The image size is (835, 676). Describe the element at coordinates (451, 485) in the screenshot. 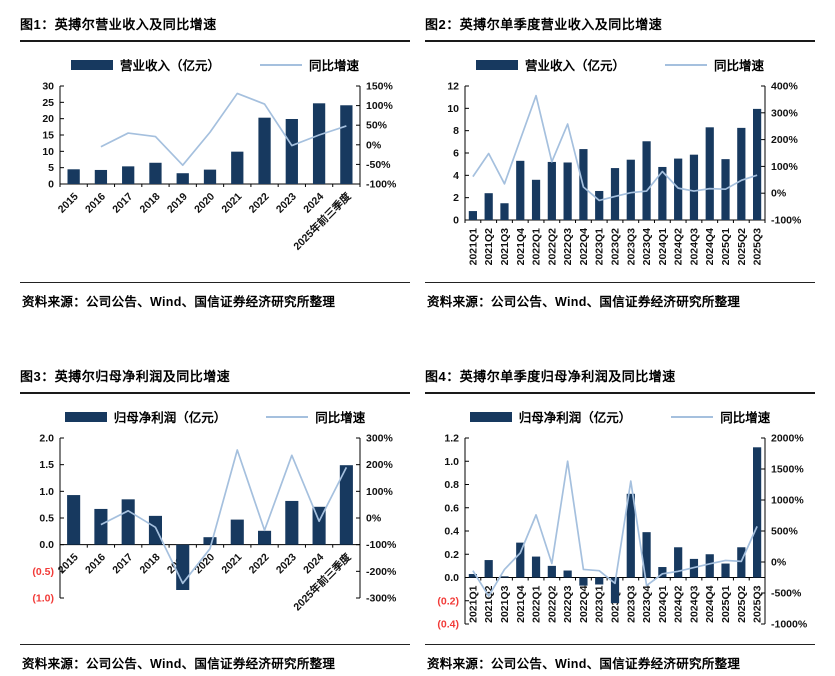

I see `svg-text: 0.8` at that location.